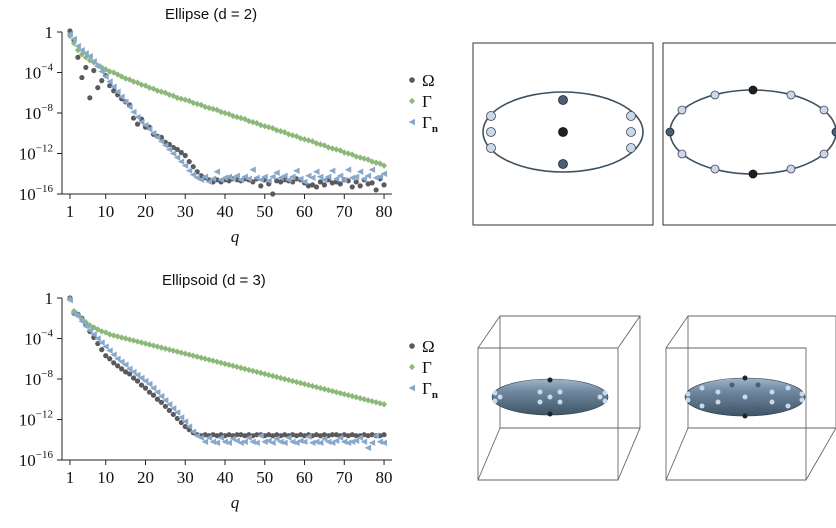  What do you see at coordinates (105, 211) in the screenshot?
I see `x-tick-label: 10` at bounding box center [105, 211].